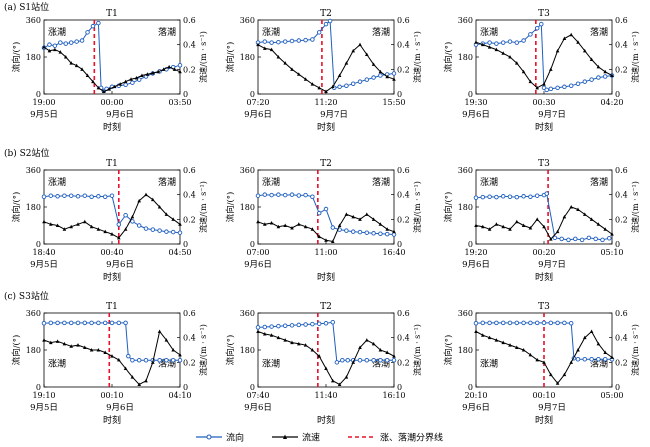 This screenshot has width=650, height=447. I want to click on date-label: 9月6日, so click(476, 408).